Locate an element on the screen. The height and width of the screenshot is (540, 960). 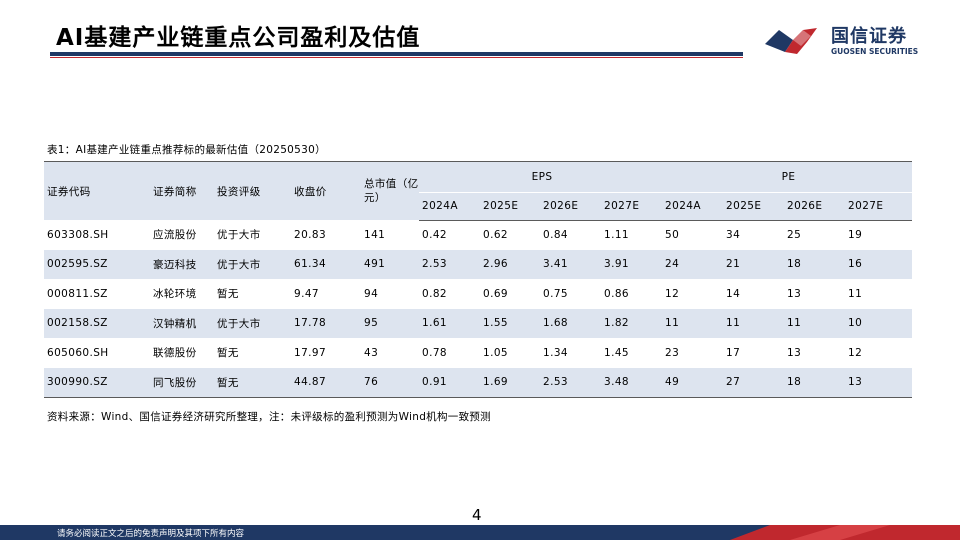
logo-chinese-name: 国信证券 is located at coordinates (869, 36).